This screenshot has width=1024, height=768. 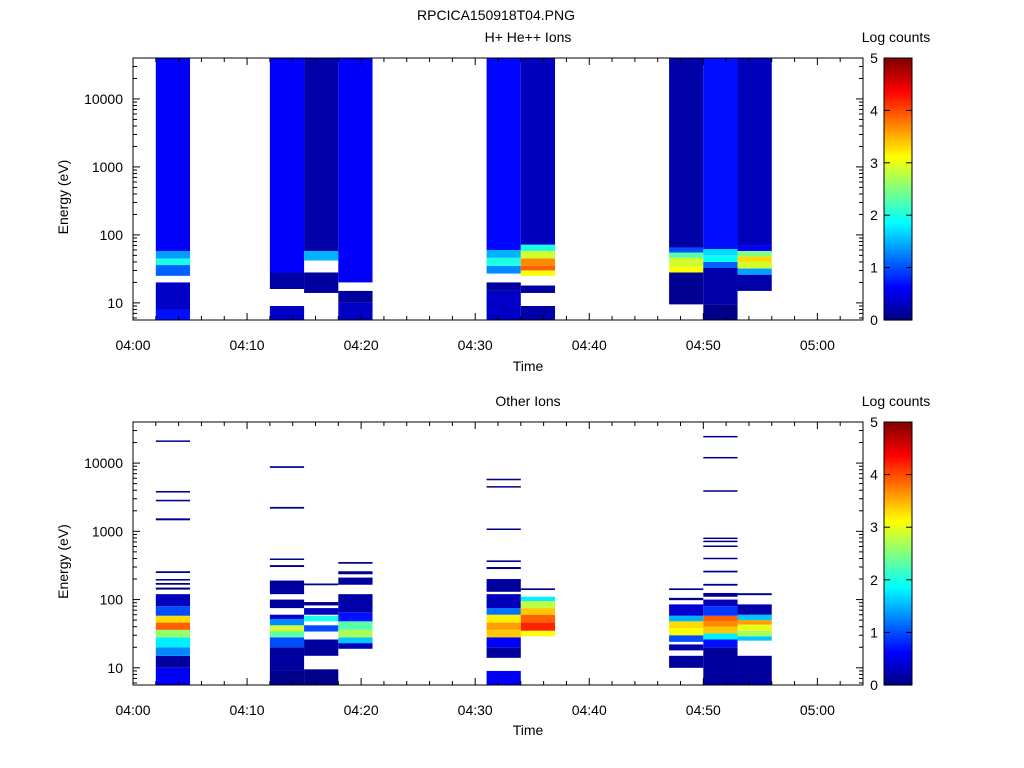 I want to click on x-tick-label: 04:50, so click(x=703, y=710).